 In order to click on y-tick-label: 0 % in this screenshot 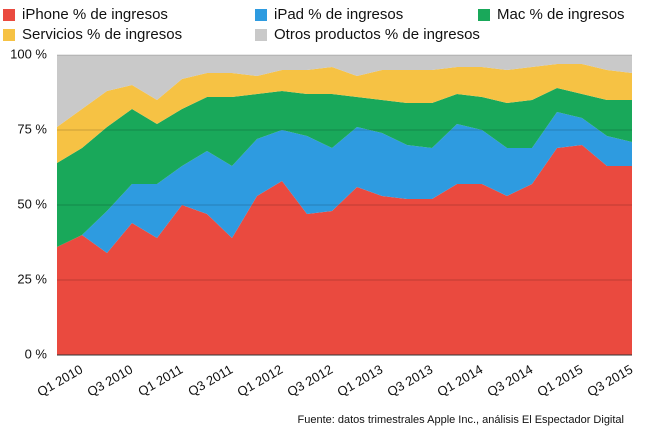, I will do `click(36, 353)`.